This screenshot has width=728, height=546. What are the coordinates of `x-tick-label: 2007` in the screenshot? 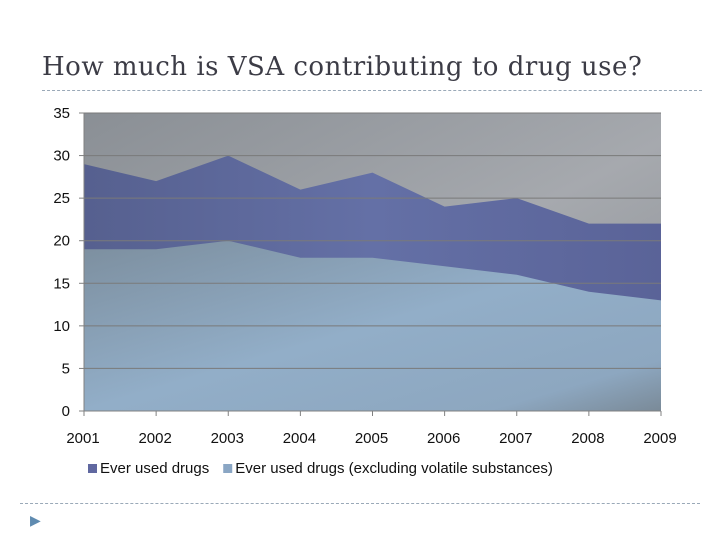 It's located at (515, 438).